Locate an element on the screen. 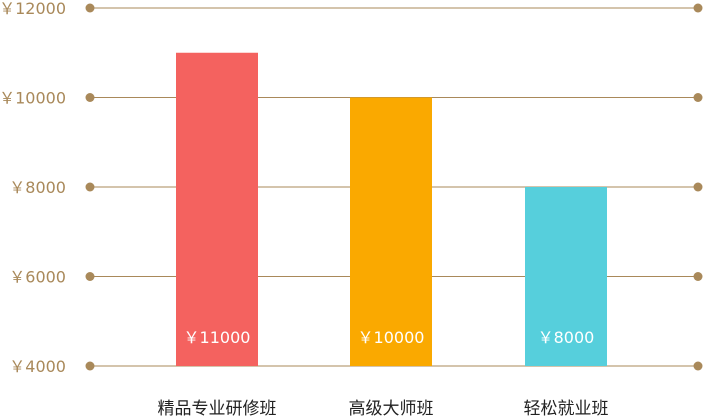 This screenshot has height=417, width=704. bar-value-label: ￥11000 is located at coordinates (217, 337).